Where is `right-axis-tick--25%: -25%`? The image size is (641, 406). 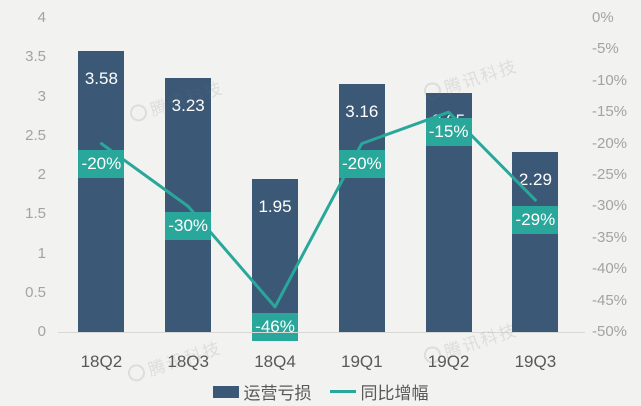
right-axis-tick--25%: -25% is located at coordinates (610, 174).